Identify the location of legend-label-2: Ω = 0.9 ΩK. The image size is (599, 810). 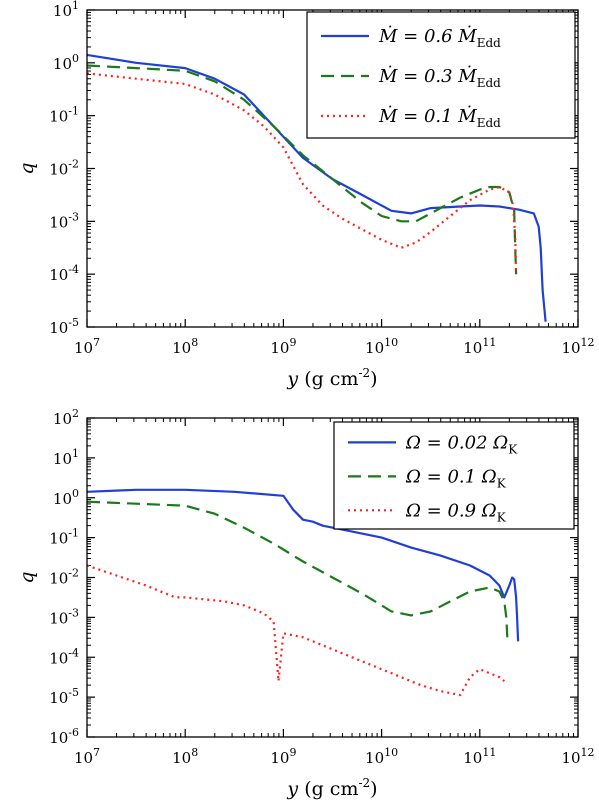
(456, 512).